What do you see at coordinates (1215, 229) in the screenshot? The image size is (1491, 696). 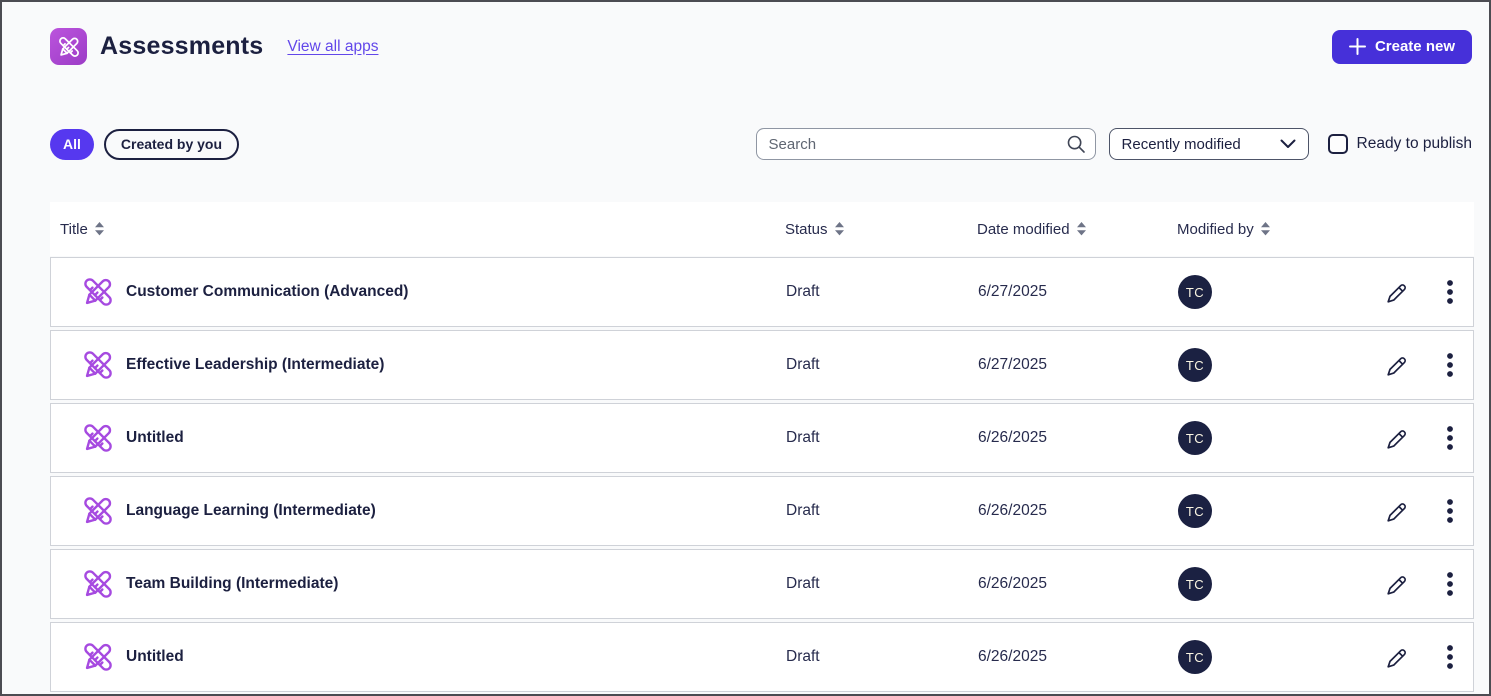 I see `column-header-modified-by: Modified by` at bounding box center [1215, 229].